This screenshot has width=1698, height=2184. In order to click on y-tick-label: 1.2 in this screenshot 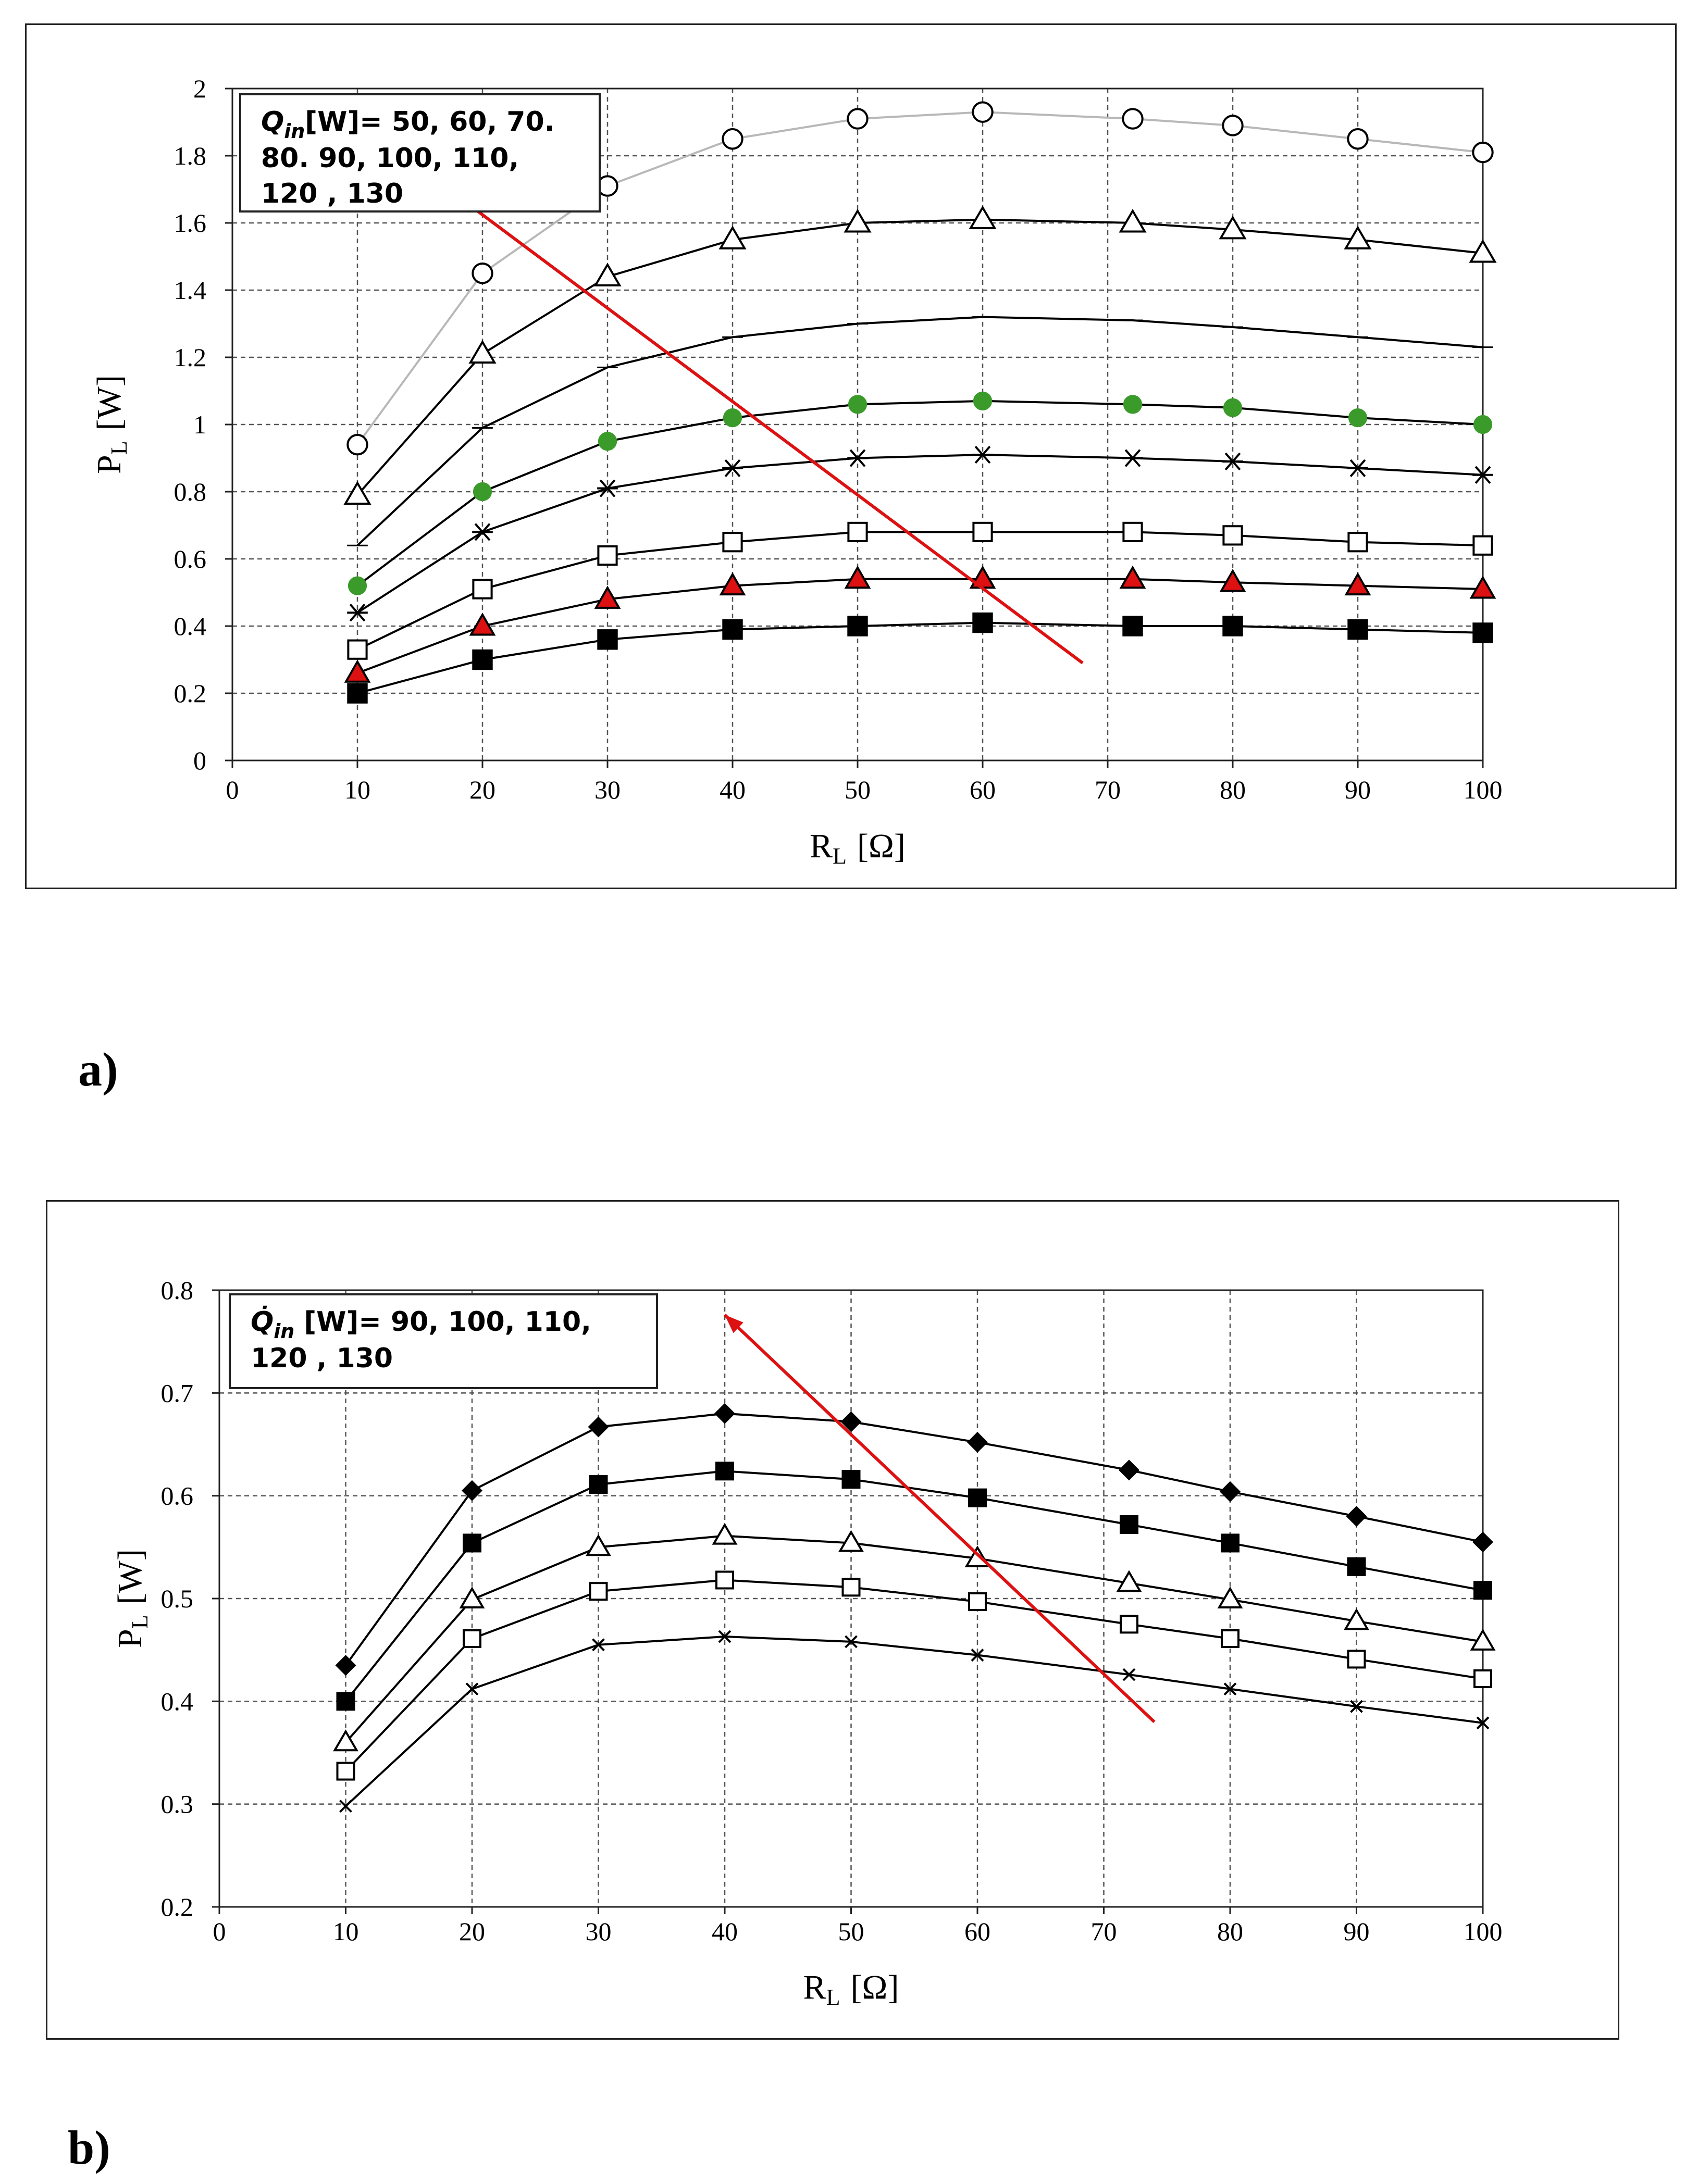, I will do `click(190, 358)`.